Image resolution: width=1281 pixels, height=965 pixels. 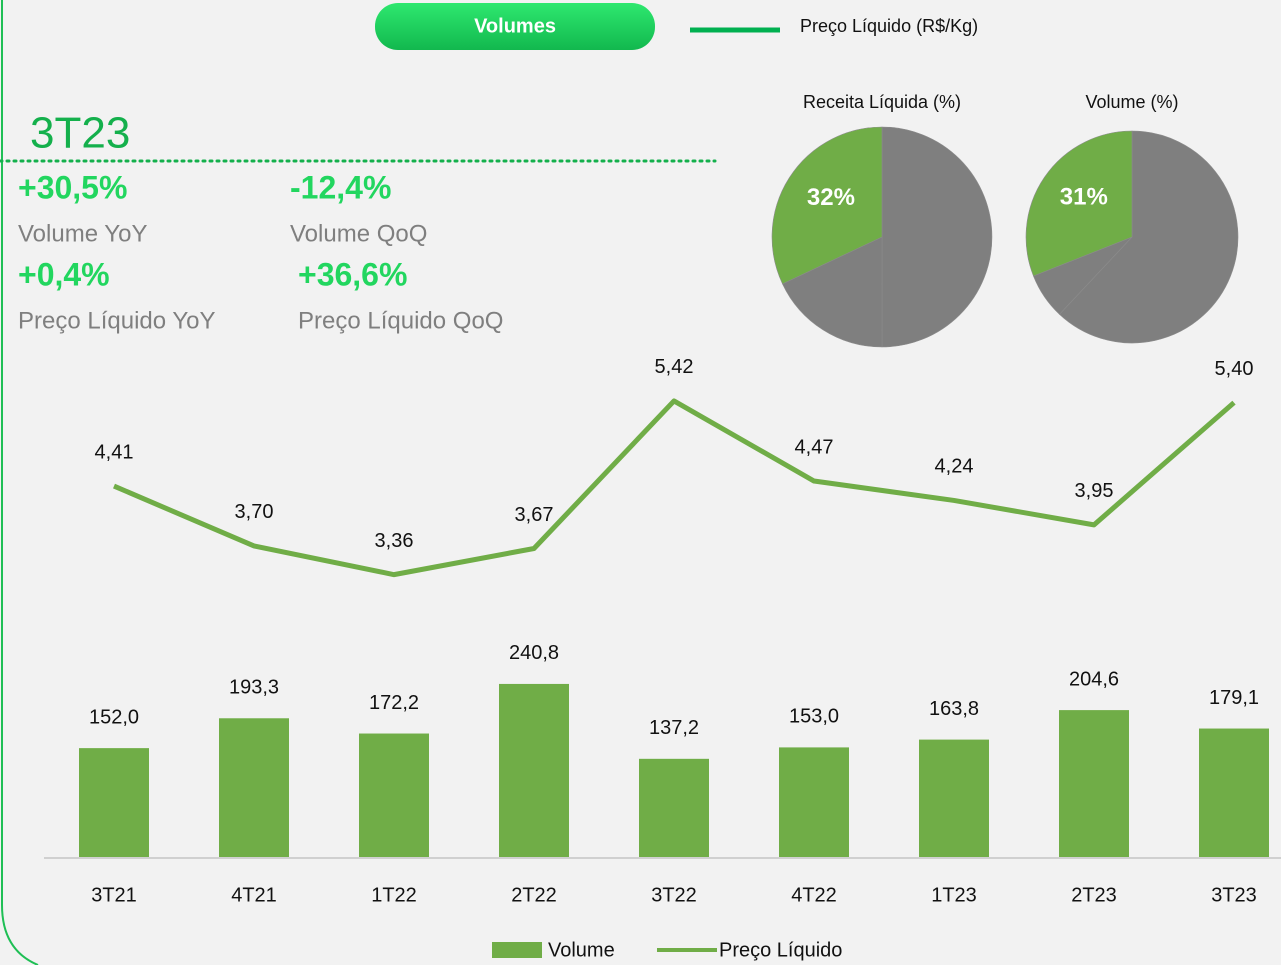 What do you see at coordinates (517, 950) in the screenshot?
I see `legend-swatch` at bounding box center [517, 950].